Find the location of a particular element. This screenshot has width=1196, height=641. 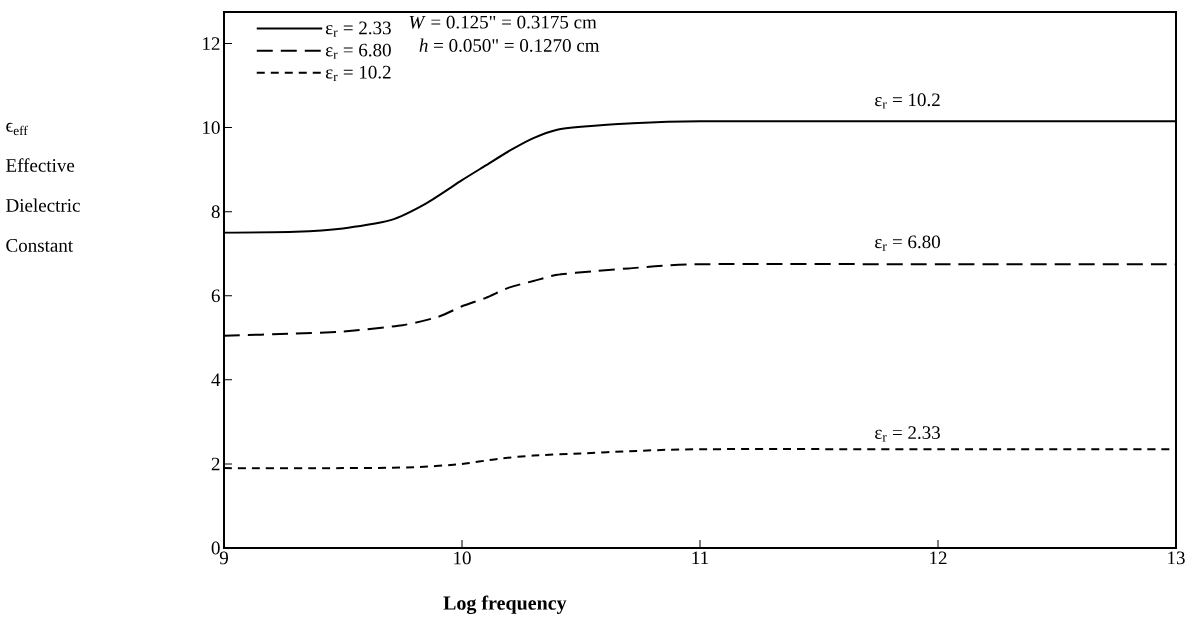

y-tick-label: 2 is located at coordinates (215, 464).